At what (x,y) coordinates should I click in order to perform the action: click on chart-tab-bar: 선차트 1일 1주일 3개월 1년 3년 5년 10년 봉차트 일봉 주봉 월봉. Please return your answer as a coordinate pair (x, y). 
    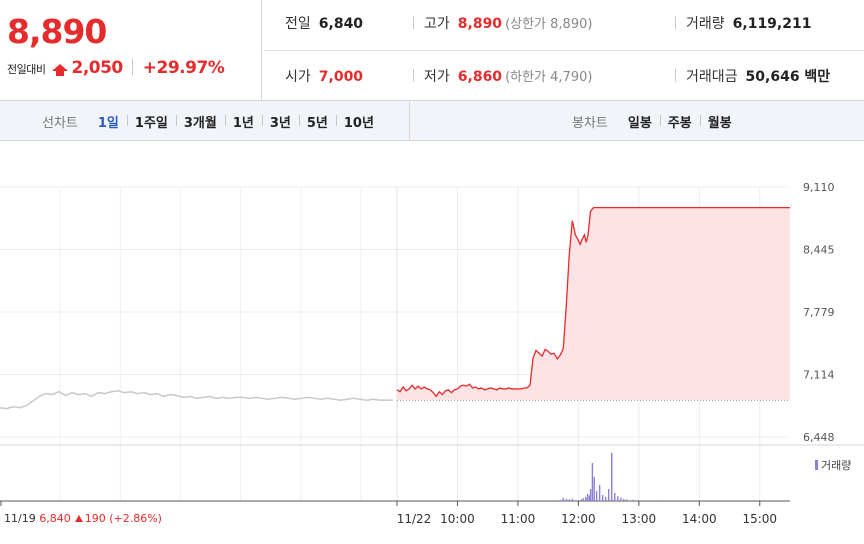
    Looking at the image, I should click on (432, 121).